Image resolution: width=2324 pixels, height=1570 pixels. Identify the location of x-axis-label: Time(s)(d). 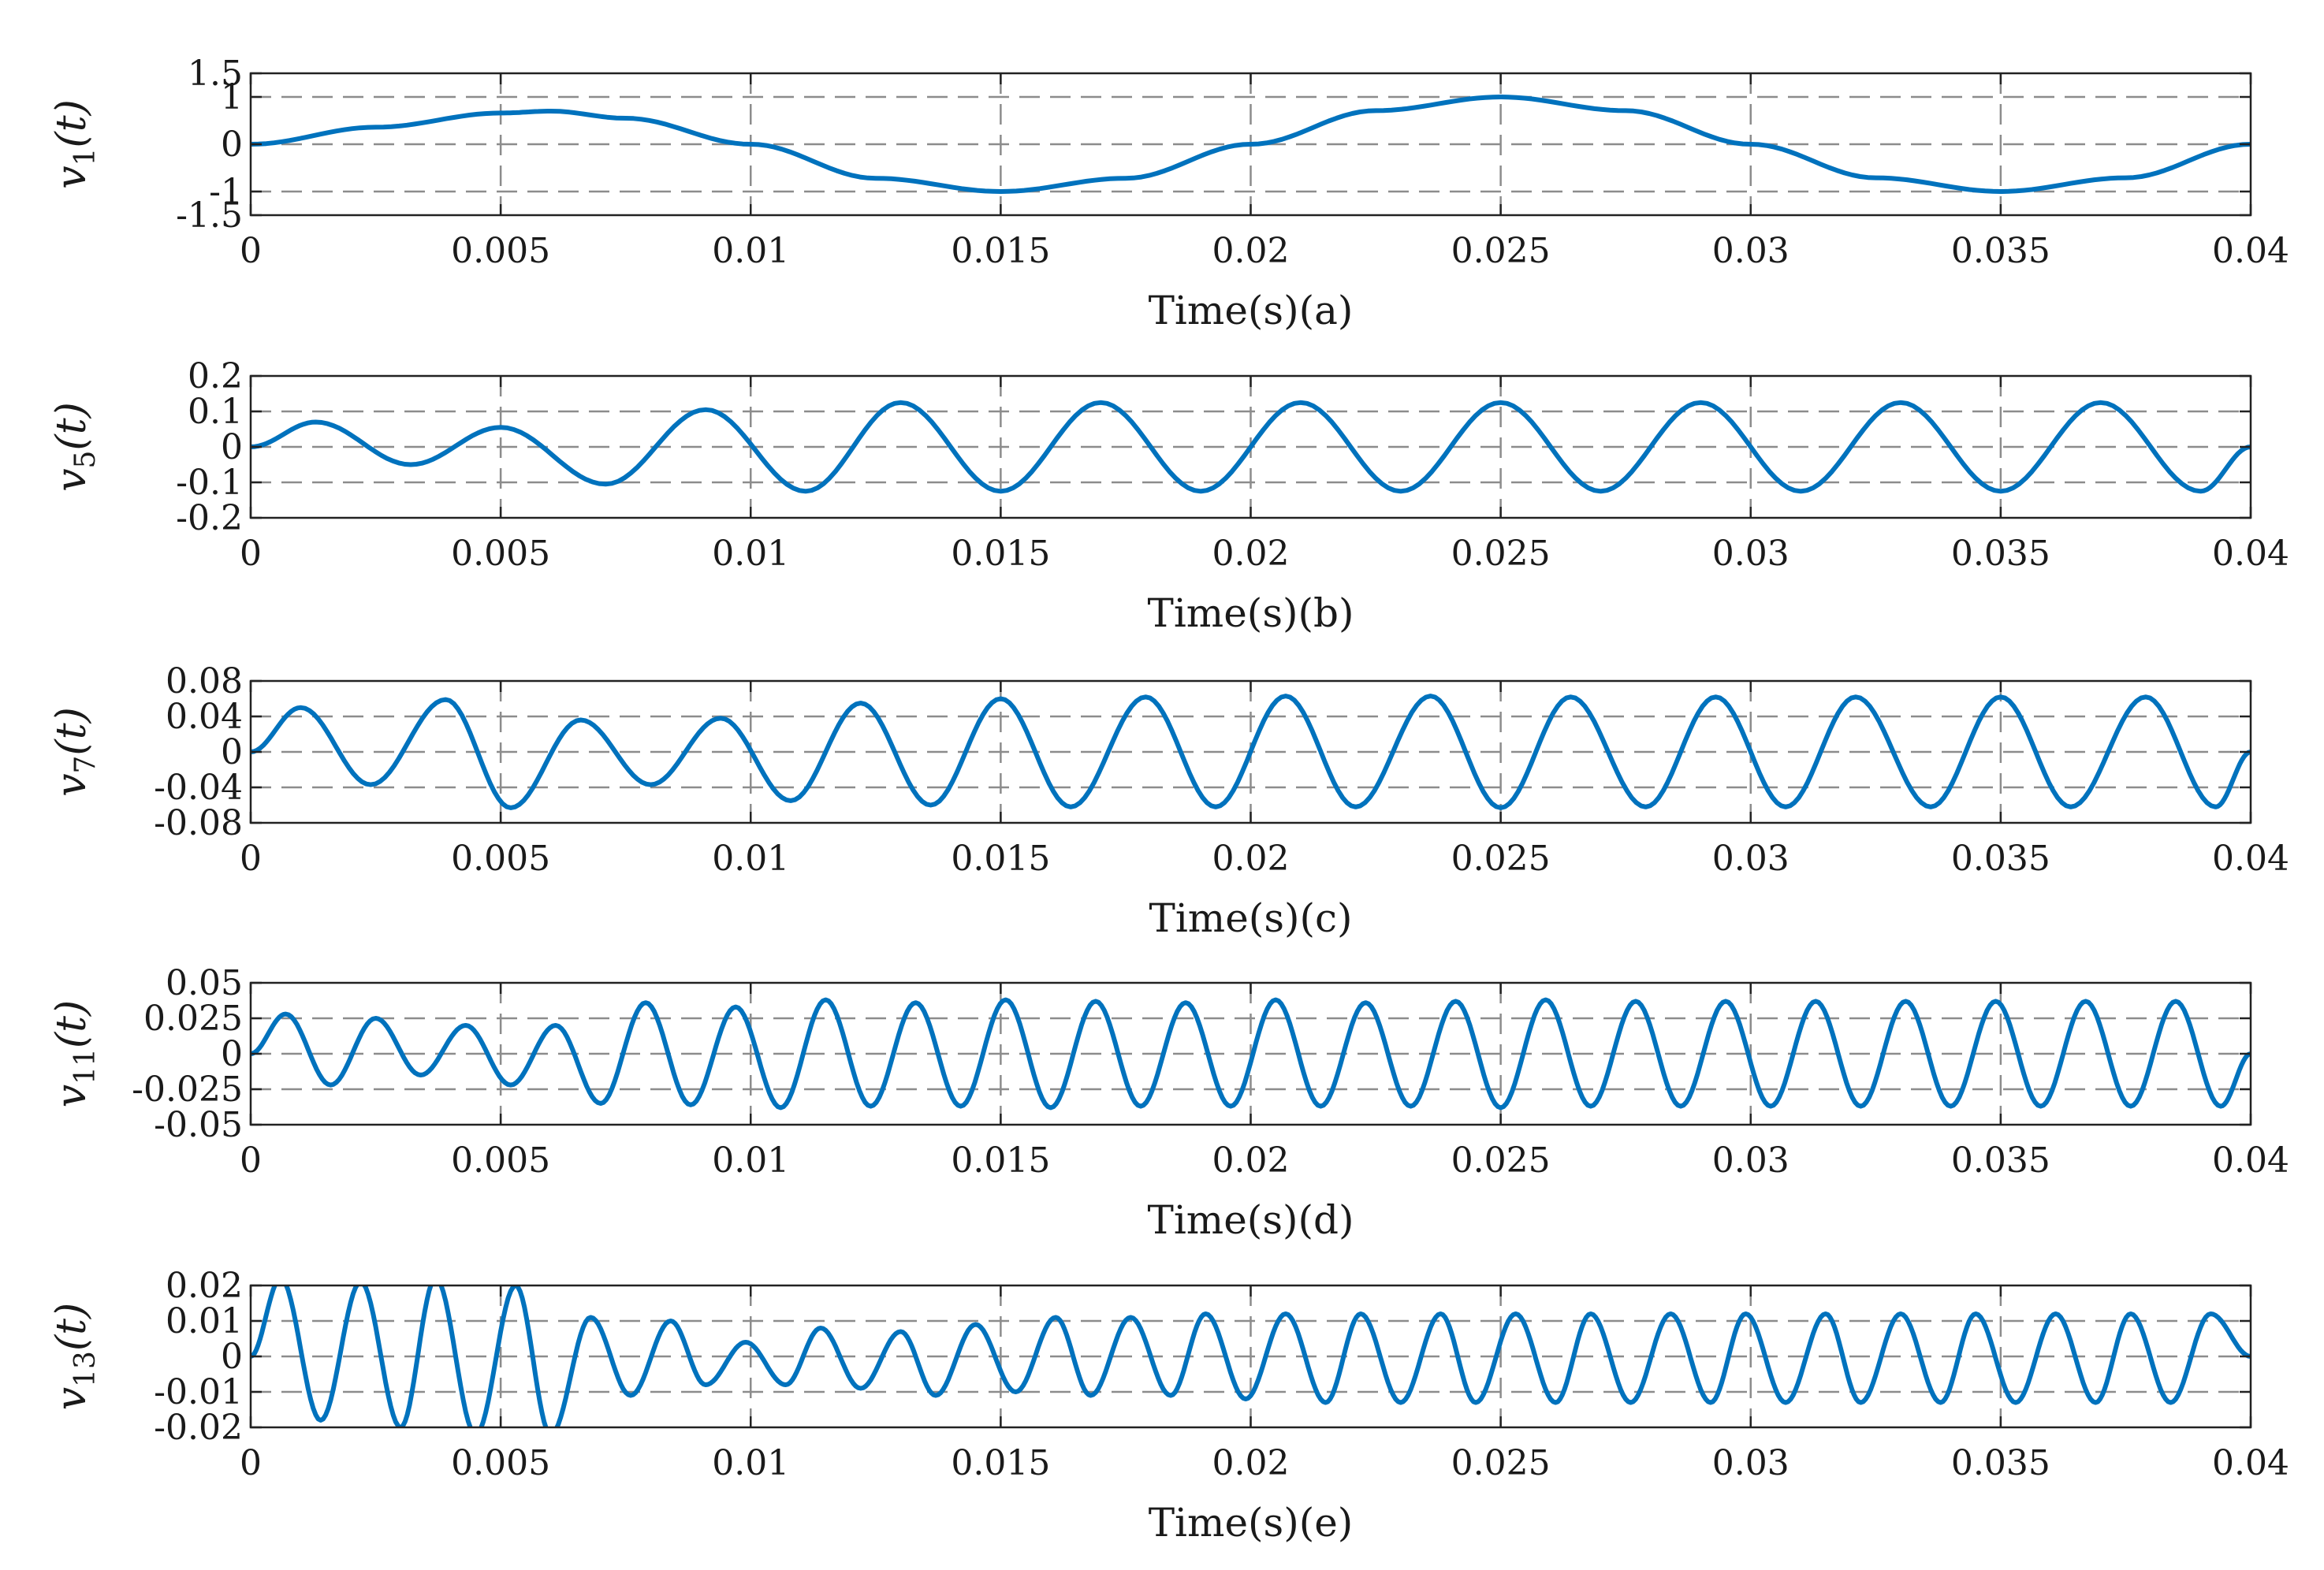
(1250, 1220).